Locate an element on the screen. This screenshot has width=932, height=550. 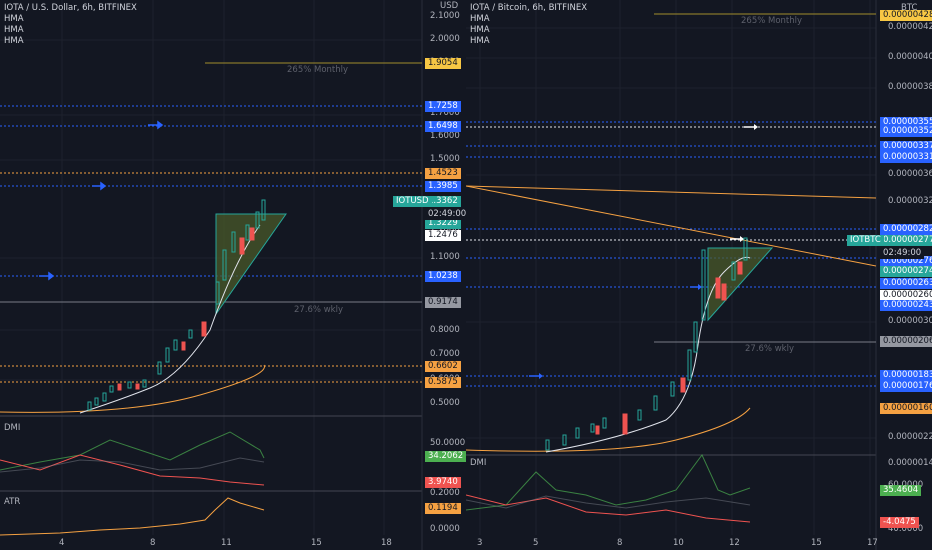
btc-header: IOTA / Bitcoin, 6h, BITFINEX HMA HMA HMA is located at coordinates (528, 25).